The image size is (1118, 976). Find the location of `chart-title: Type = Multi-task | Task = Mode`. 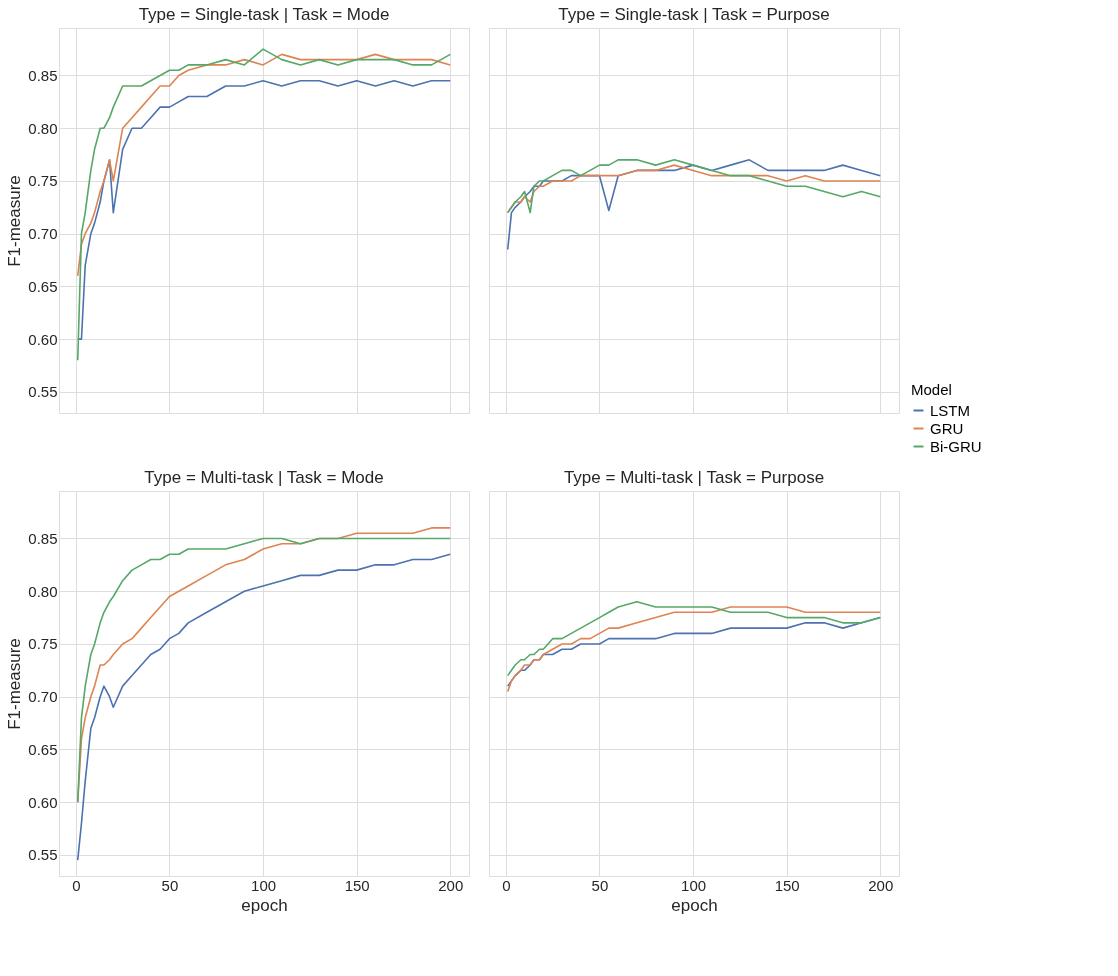

chart-title: Type = Multi-task | Task = Mode is located at coordinates (264, 477).